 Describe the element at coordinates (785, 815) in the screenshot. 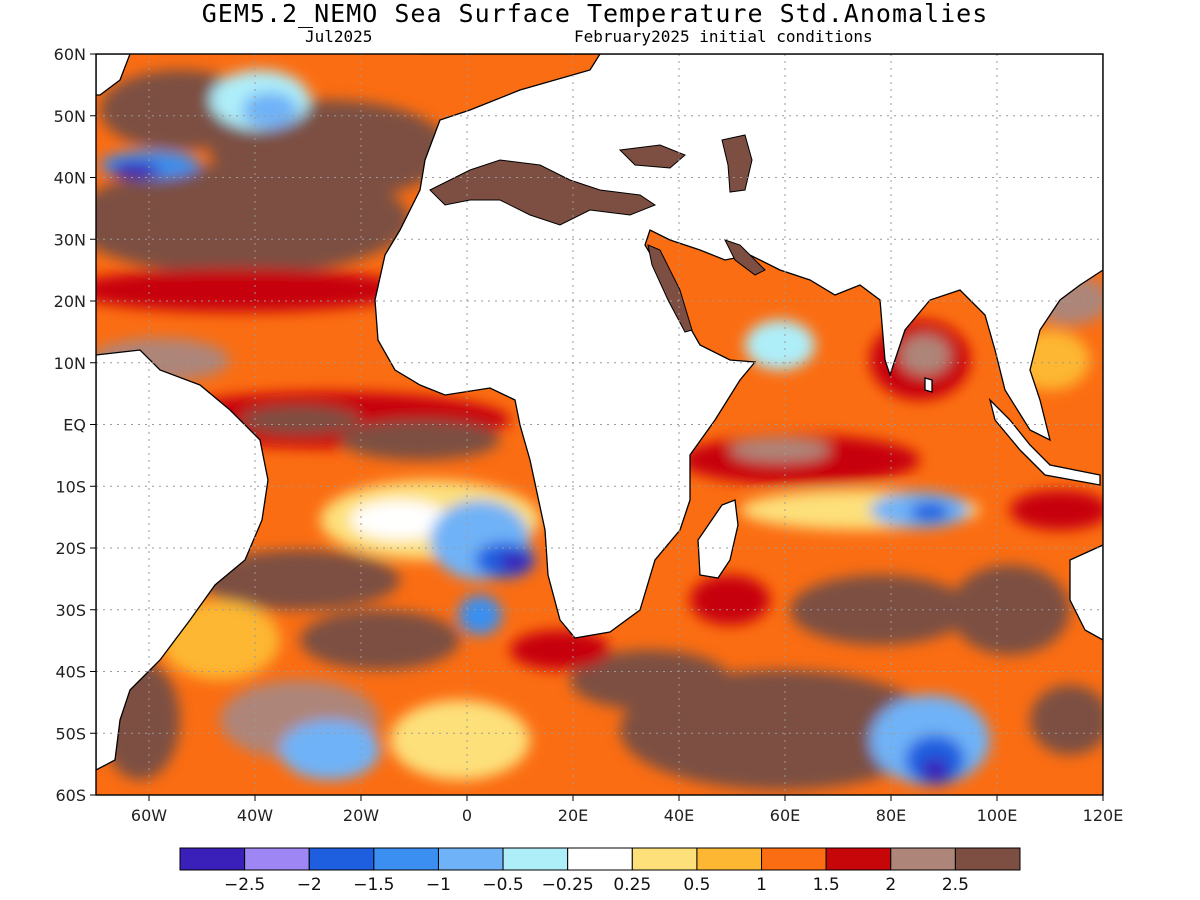

I see `lon-tick-label: 60E` at that location.